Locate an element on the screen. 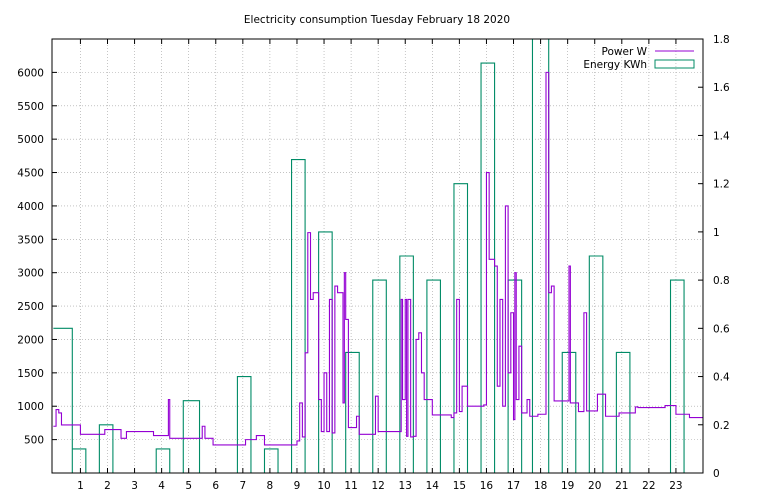  y-left-tick-label: 2500 is located at coordinates (30, 307).